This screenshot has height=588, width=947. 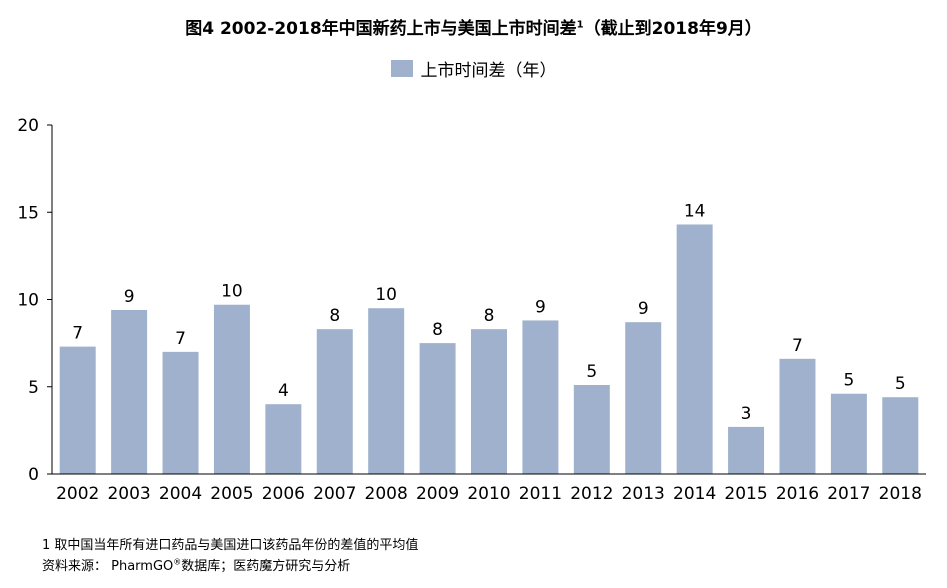 I want to click on legend-swatch, so click(x=401, y=68).